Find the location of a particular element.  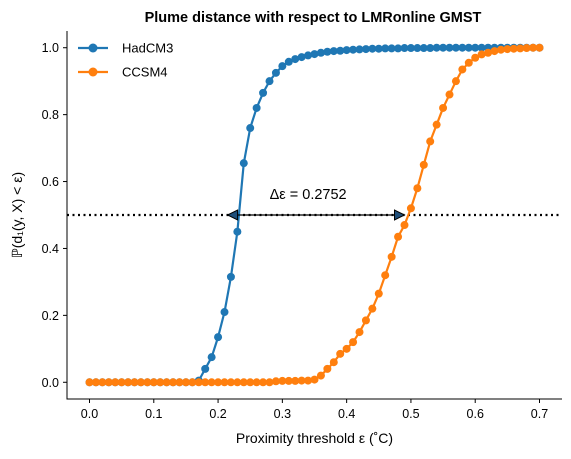

arrow-head-right is located at coordinates (400, 215).